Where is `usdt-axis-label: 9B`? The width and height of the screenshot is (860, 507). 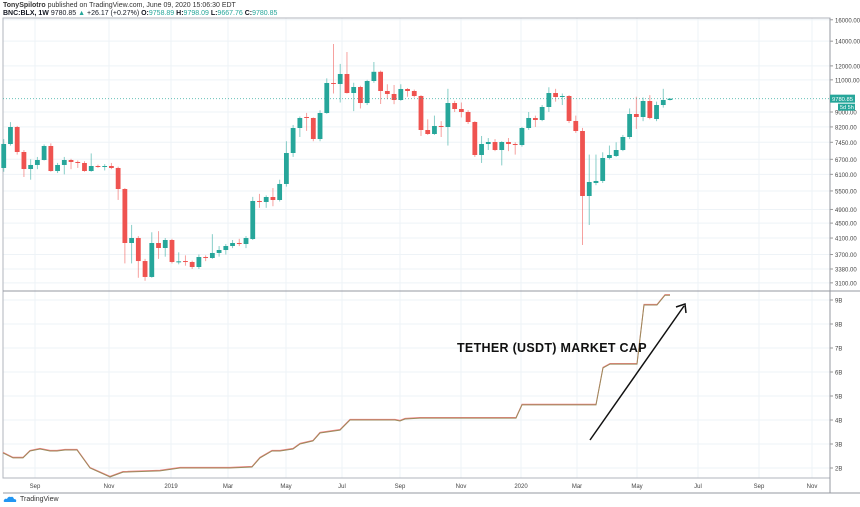
usdt-axis-label: 9B is located at coordinates (838, 302).